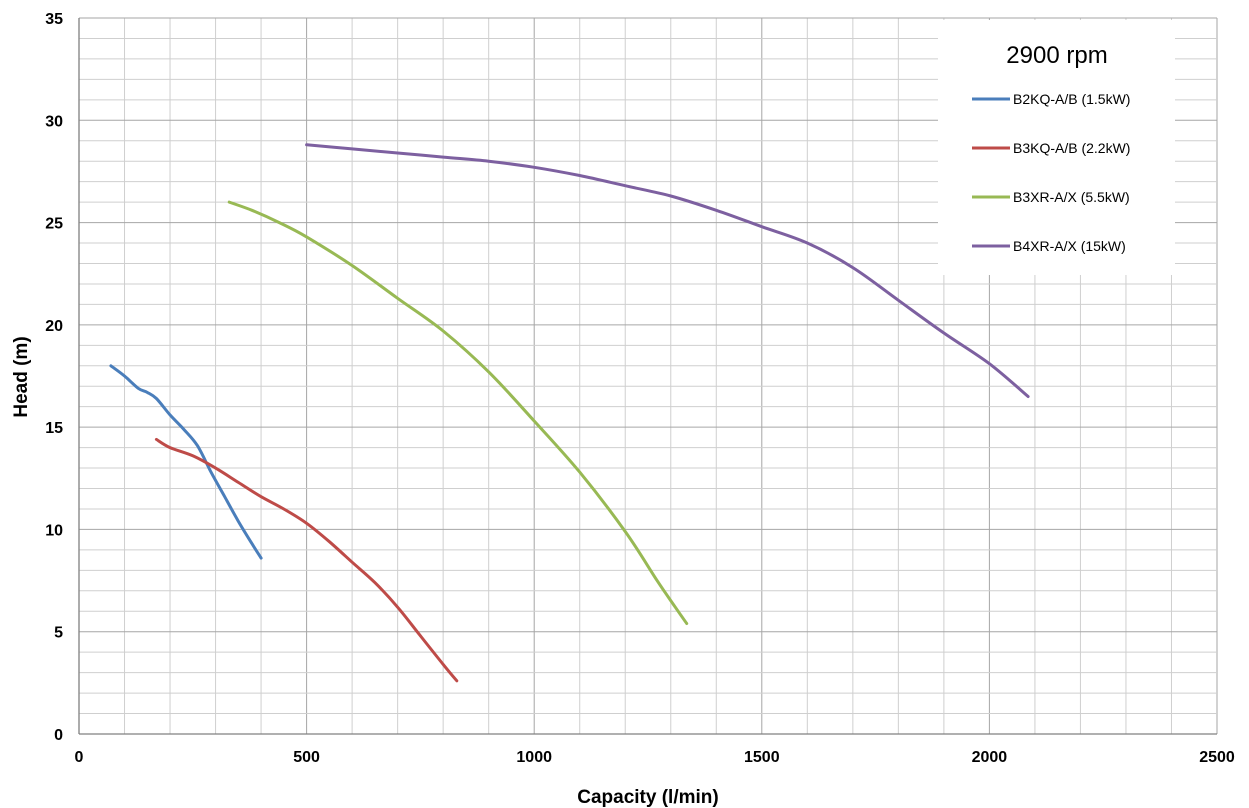 The height and width of the screenshot is (808, 1249). Describe the element at coordinates (79, 757) in the screenshot. I see `x-tick-label: 0` at that location.